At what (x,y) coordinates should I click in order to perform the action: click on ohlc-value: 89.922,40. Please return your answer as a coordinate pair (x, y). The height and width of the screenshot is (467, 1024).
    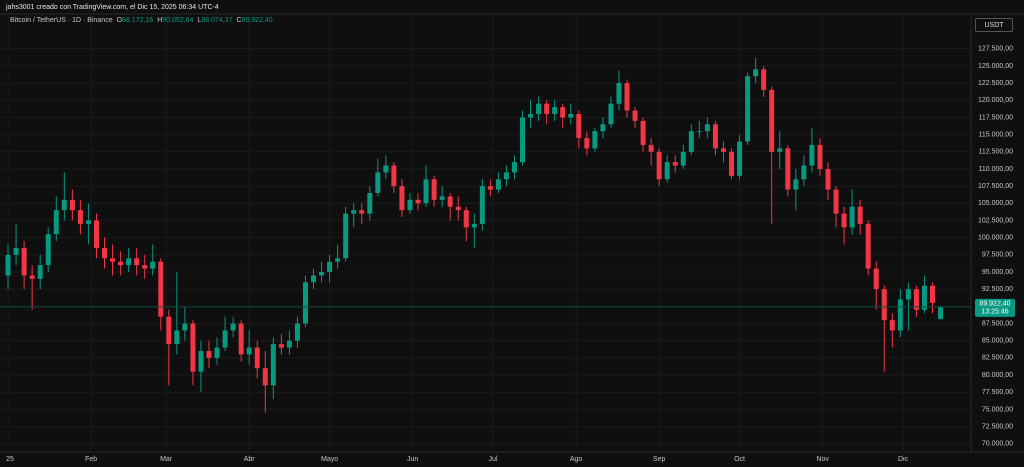
    Looking at the image, I should click on (257, 20).